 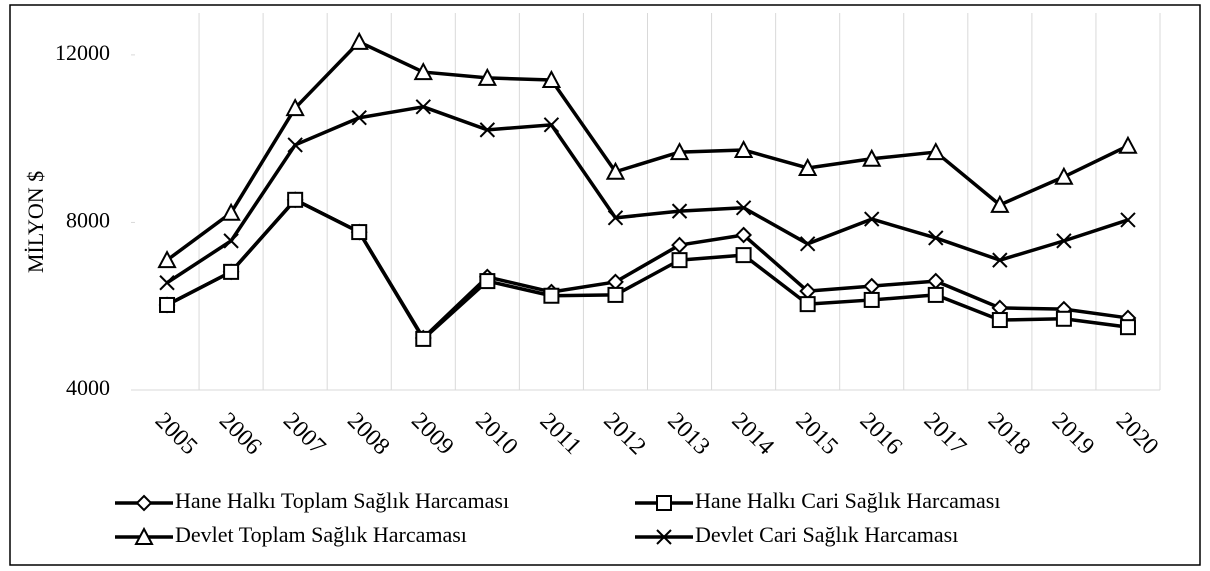 What do you see at coordinates (847, 500) in the screenshot?
I see `legend-label: Hane Halkı Cari Sağlık Harcaması` at bounding box center [847, 500].